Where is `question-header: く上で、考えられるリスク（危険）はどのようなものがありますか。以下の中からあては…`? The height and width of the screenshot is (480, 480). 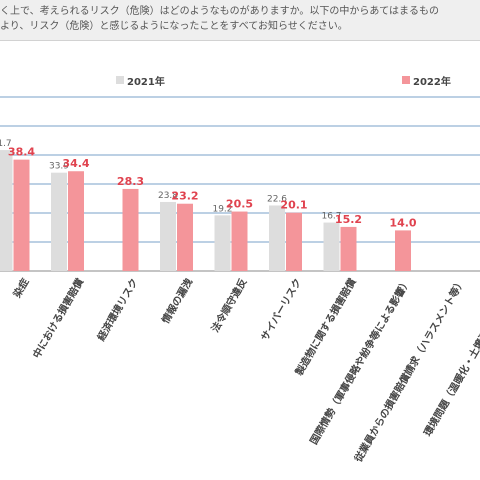
question-header: く上で、考えられるリスク（危険）はどのようなものがありますか。以下の中からあては… is located at coordinates (240, 20).